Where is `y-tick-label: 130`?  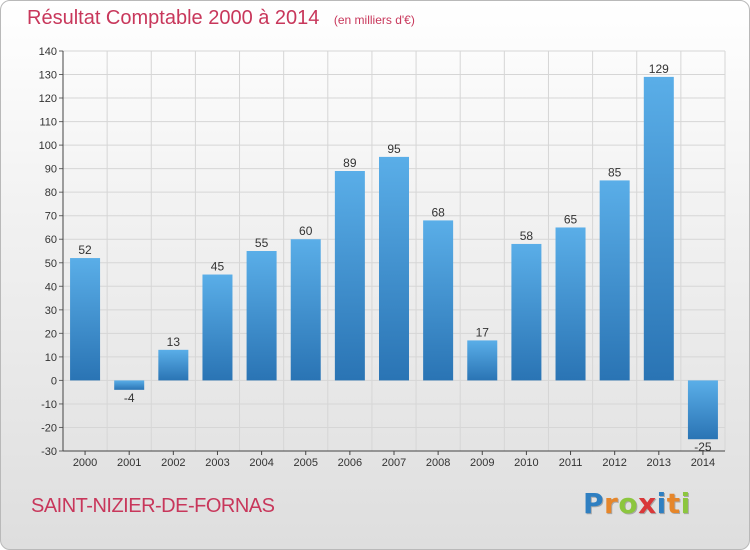
y-tick-label: 130 is located at coordinates (48, 76).